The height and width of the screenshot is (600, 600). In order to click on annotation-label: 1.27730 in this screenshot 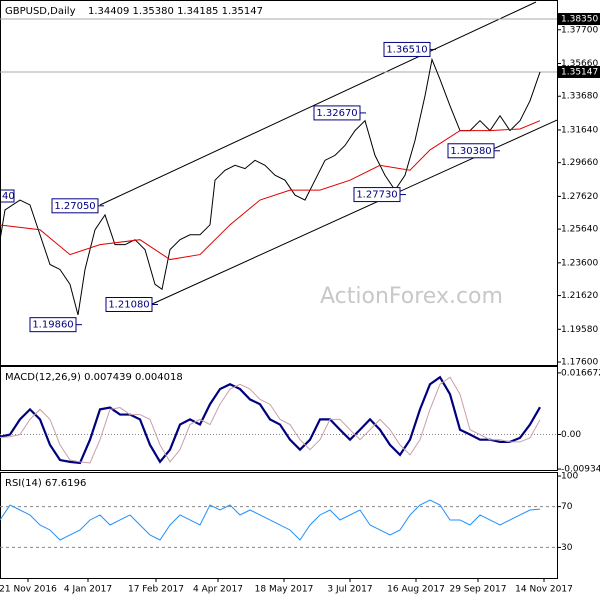, I will do `click(376, 195)`.